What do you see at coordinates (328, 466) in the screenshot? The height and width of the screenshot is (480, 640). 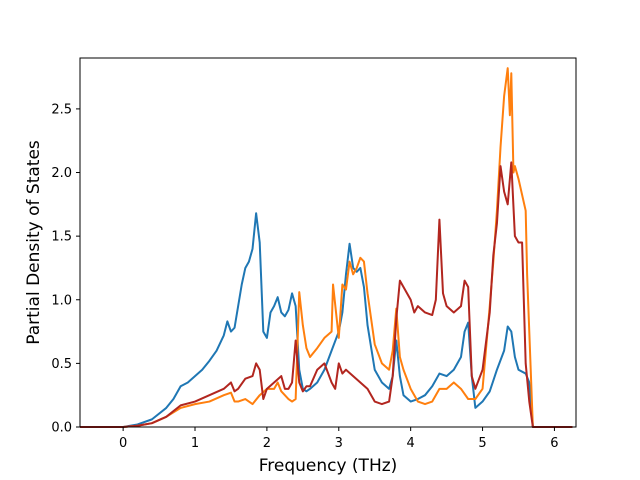 I see `x-axis-label: Frequency (THz)` at bounding box center [328, 466].